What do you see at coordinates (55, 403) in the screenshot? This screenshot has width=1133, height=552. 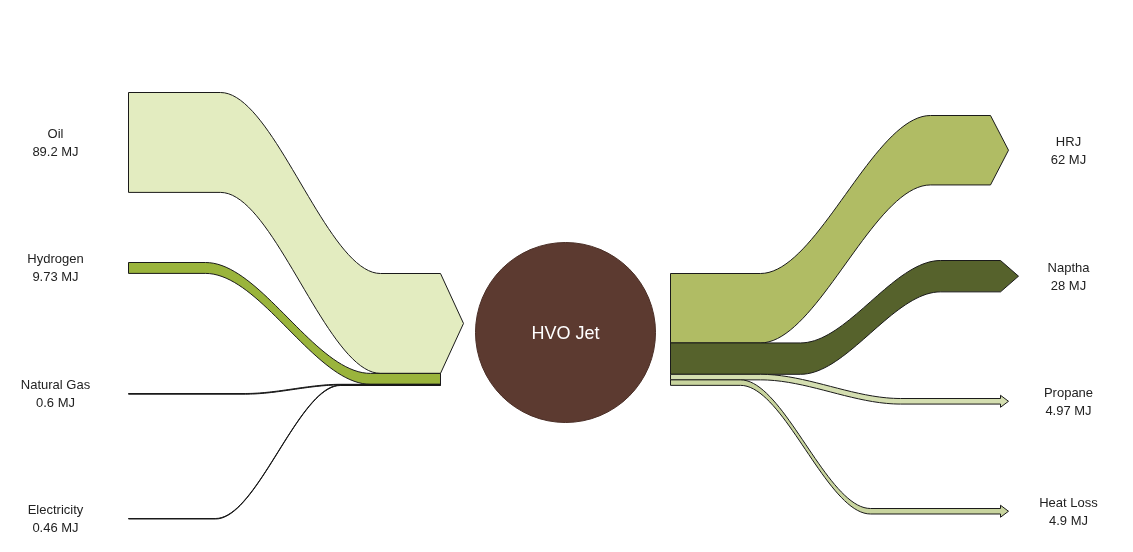 I see `data-label: 0.6 MJ` at bounding box center [55, 403].